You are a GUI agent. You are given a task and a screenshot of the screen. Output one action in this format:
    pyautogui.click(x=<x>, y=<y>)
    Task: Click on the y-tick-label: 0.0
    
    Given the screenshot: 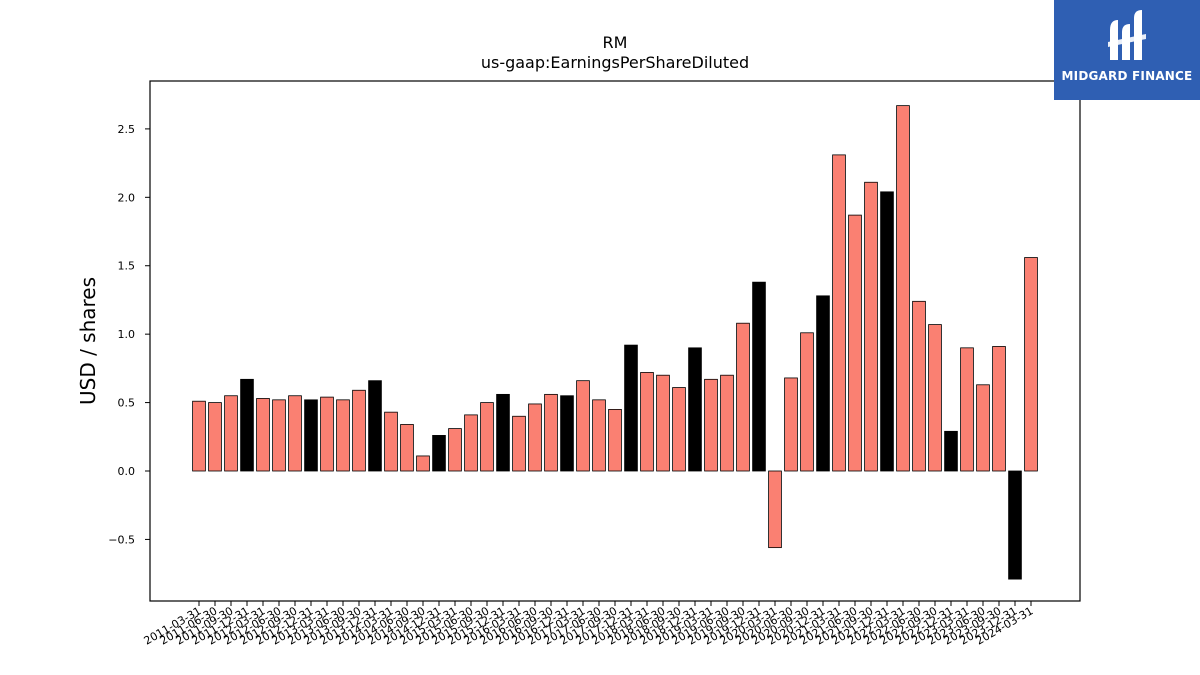 What is the action you would take?
    pyautogui.click(x=127, y=471)
    